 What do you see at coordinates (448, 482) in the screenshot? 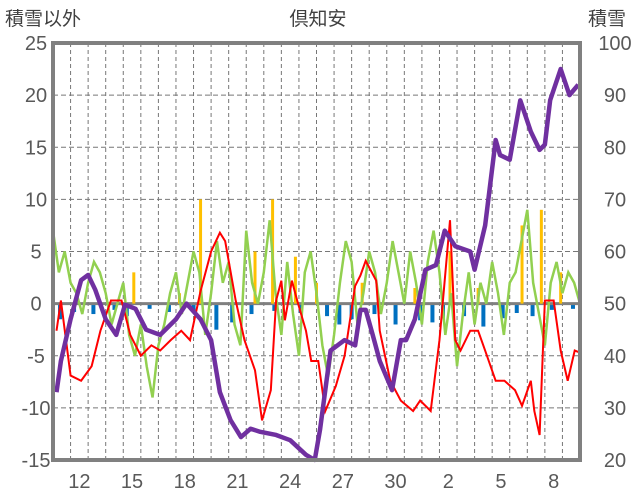
I see `x-tick-label: 2` at bounding box center [448, 482].